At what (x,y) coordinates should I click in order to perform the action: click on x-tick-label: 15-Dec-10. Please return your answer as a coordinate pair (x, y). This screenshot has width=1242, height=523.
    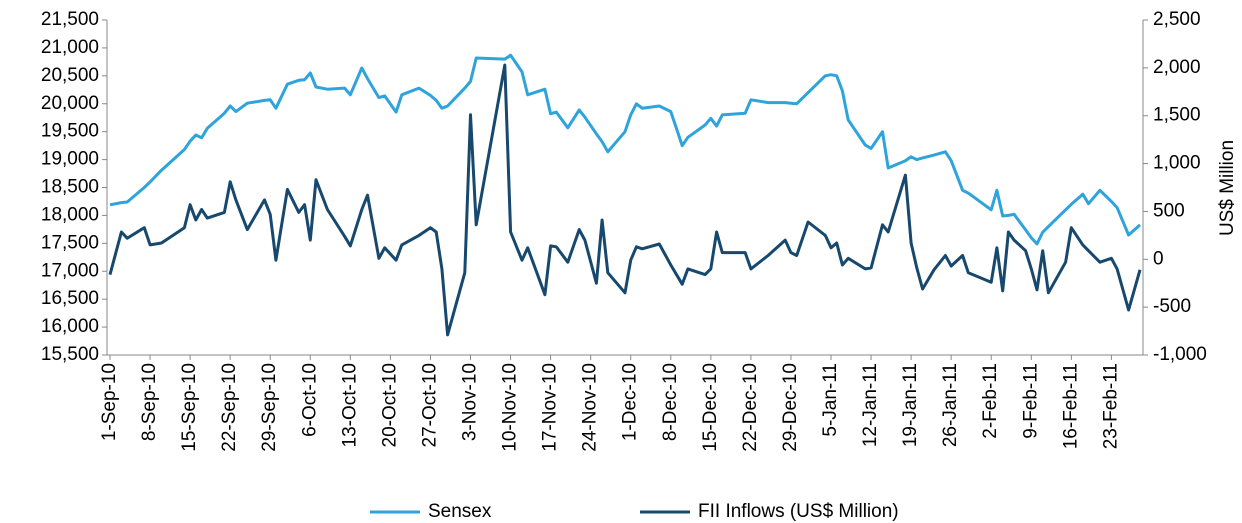
    Looking at the image, I should click on (710, 407).